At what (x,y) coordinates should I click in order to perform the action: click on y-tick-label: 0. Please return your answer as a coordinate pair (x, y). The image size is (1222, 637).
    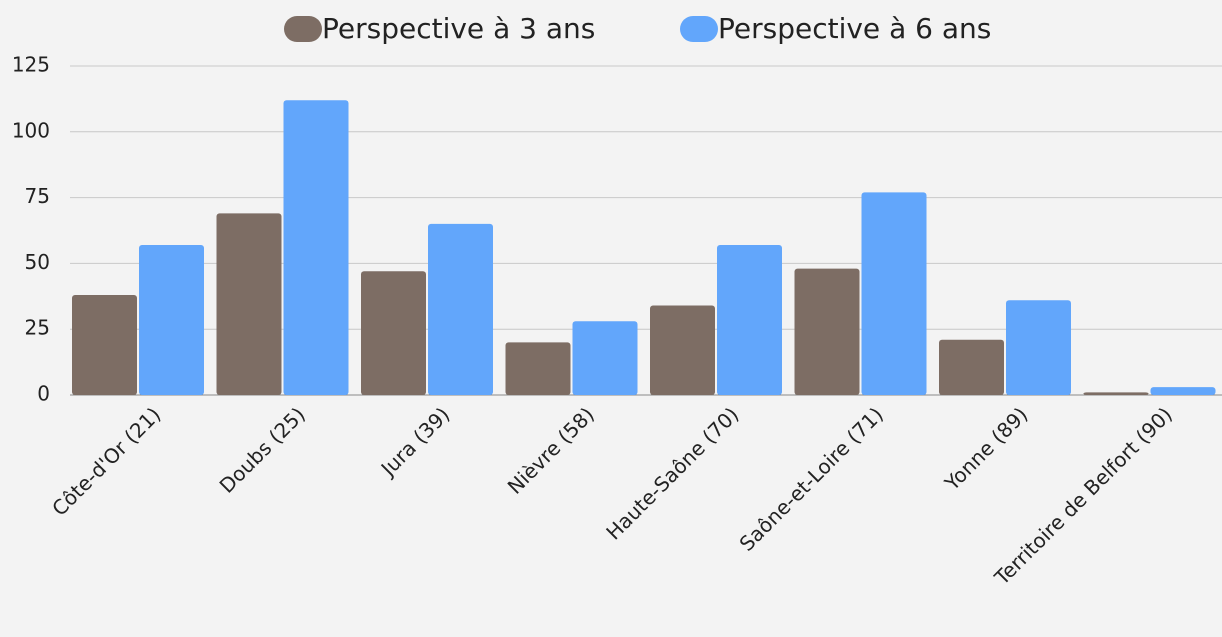
    Looking at the image, I should click on (43, 394).